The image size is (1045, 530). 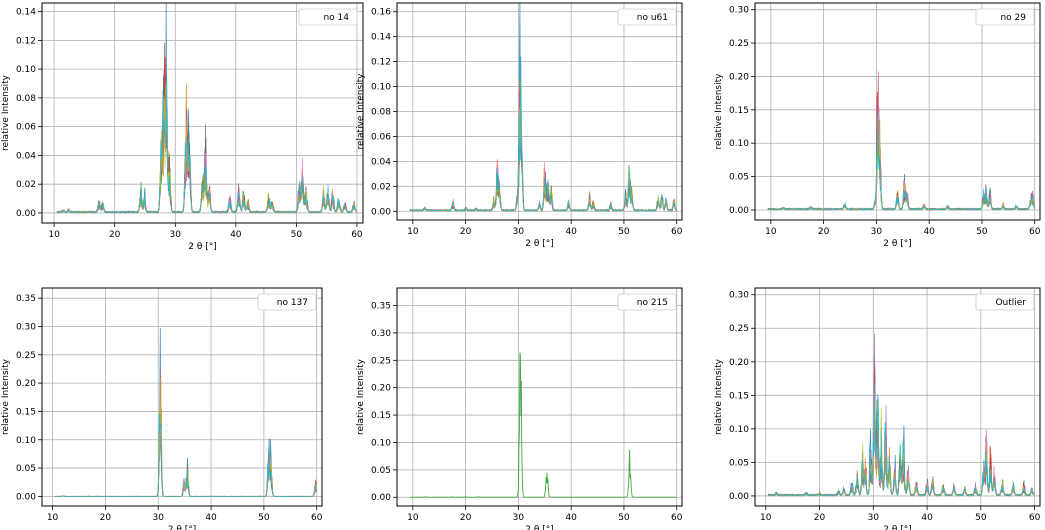 I want to click on y-tick-label: 0.16, so click(x=381, y=13).